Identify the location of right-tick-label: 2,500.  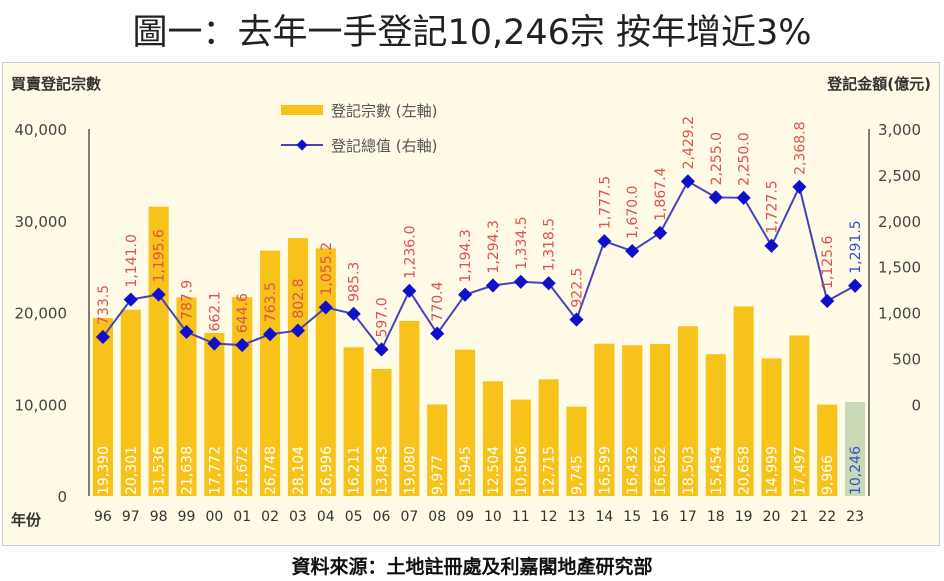
(899, 176).